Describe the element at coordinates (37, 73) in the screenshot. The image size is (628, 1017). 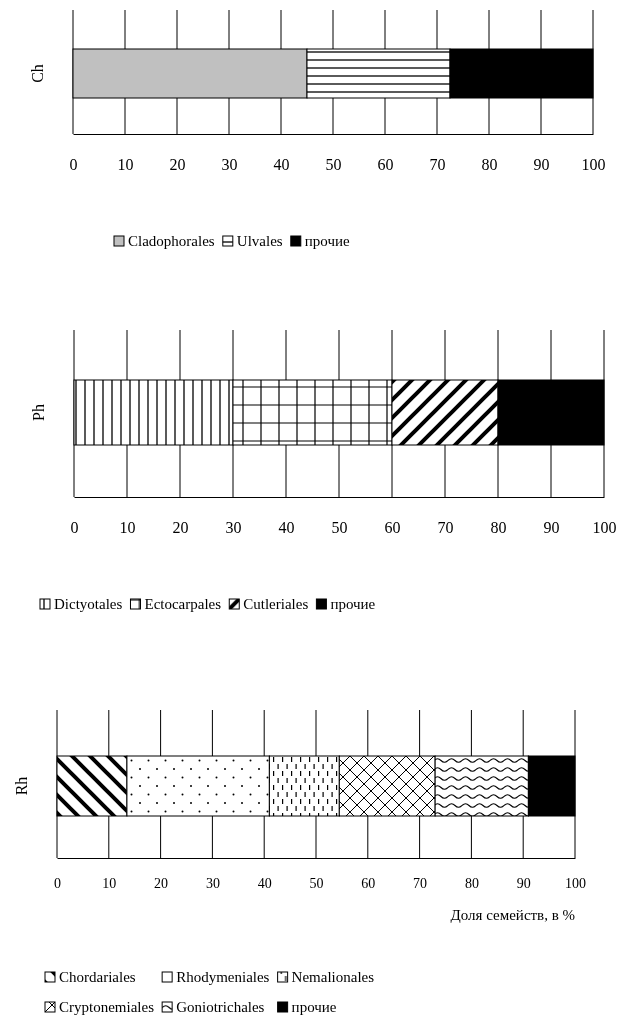
I see `y-axis-title: Ch` at that location.